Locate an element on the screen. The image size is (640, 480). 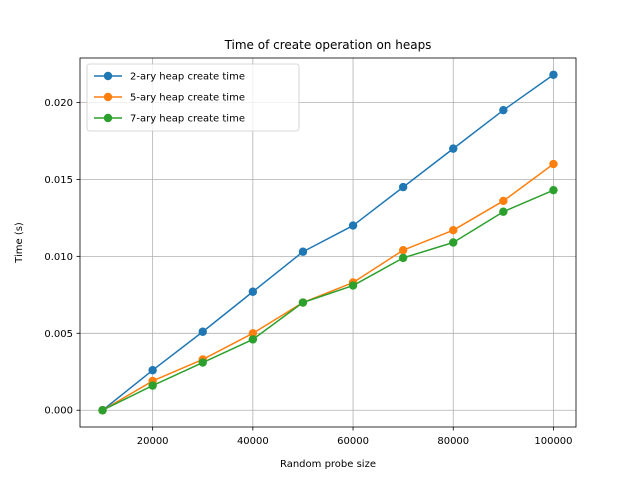
y-tick-label: 0.000 is located at coordinates (58, 411).